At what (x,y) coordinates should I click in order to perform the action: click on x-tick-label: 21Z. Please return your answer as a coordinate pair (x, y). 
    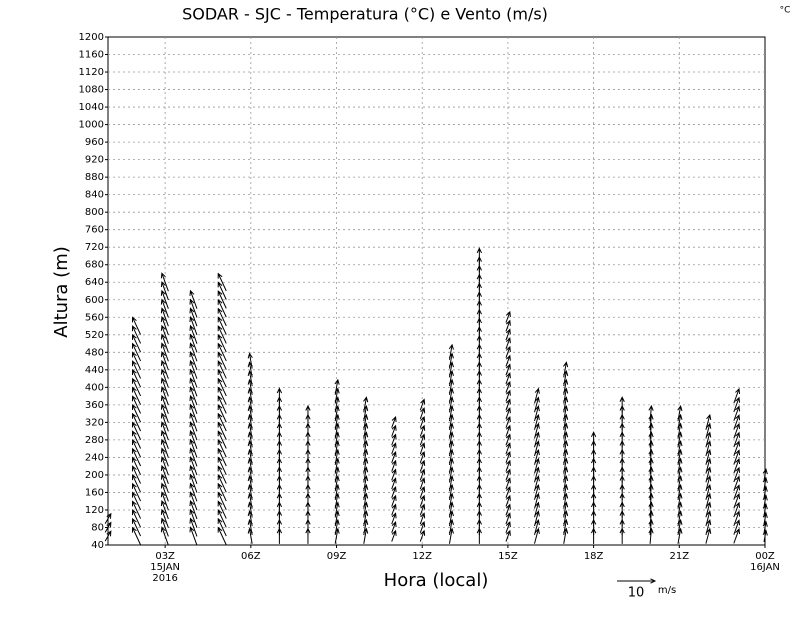
    Looking at the image, I should click on (680, 556).